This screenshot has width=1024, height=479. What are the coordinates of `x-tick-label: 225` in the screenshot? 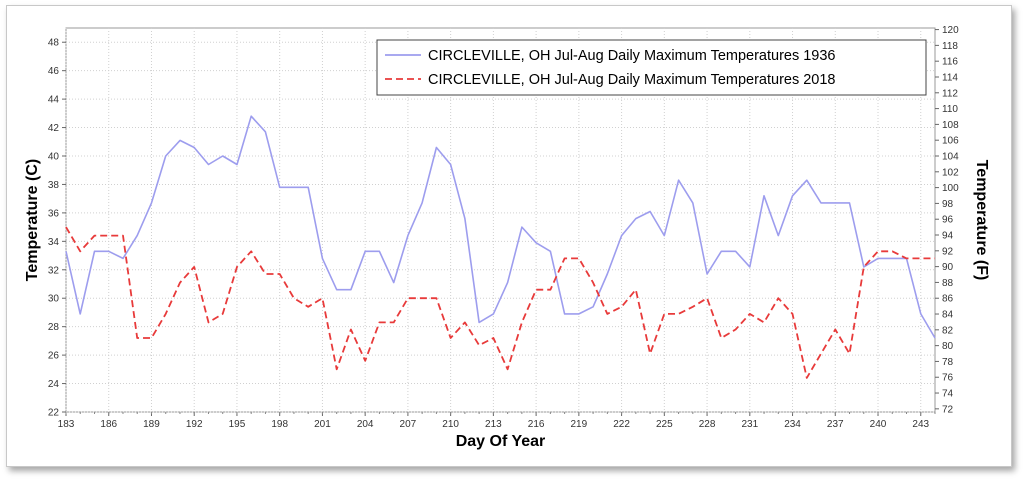 It's located at (664, 424).